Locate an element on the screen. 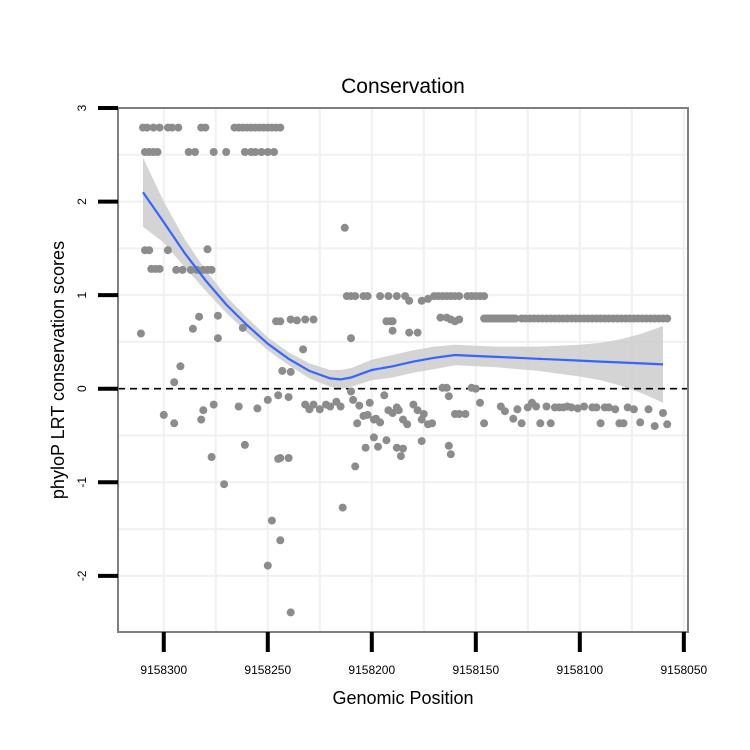 This screenshot has height=750, width=750. chart-title: Conservation is located at coordinates (403, 86).